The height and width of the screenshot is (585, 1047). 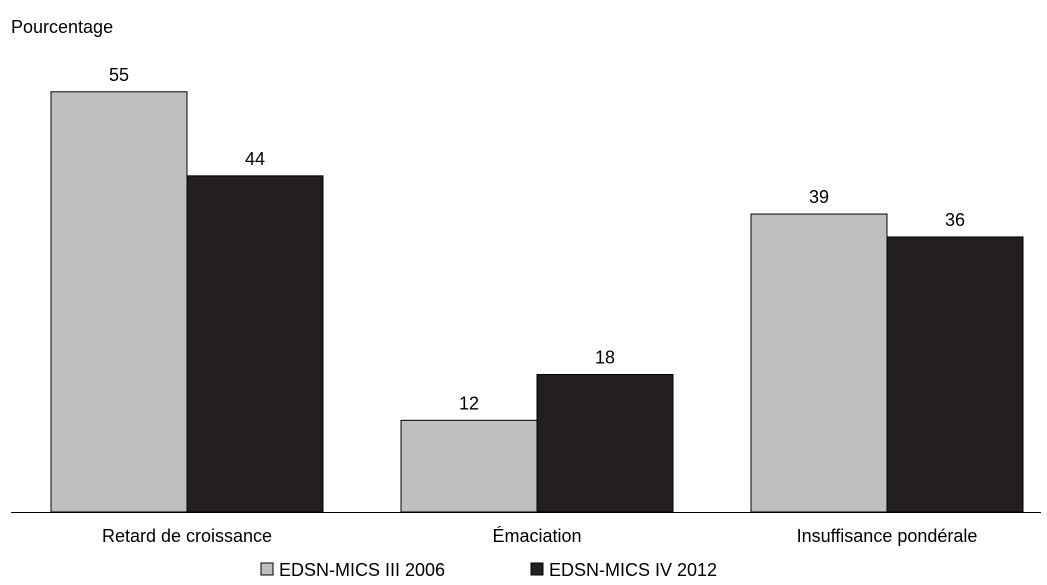 I want to click on data-label: 55, so click(x=119, y=75).